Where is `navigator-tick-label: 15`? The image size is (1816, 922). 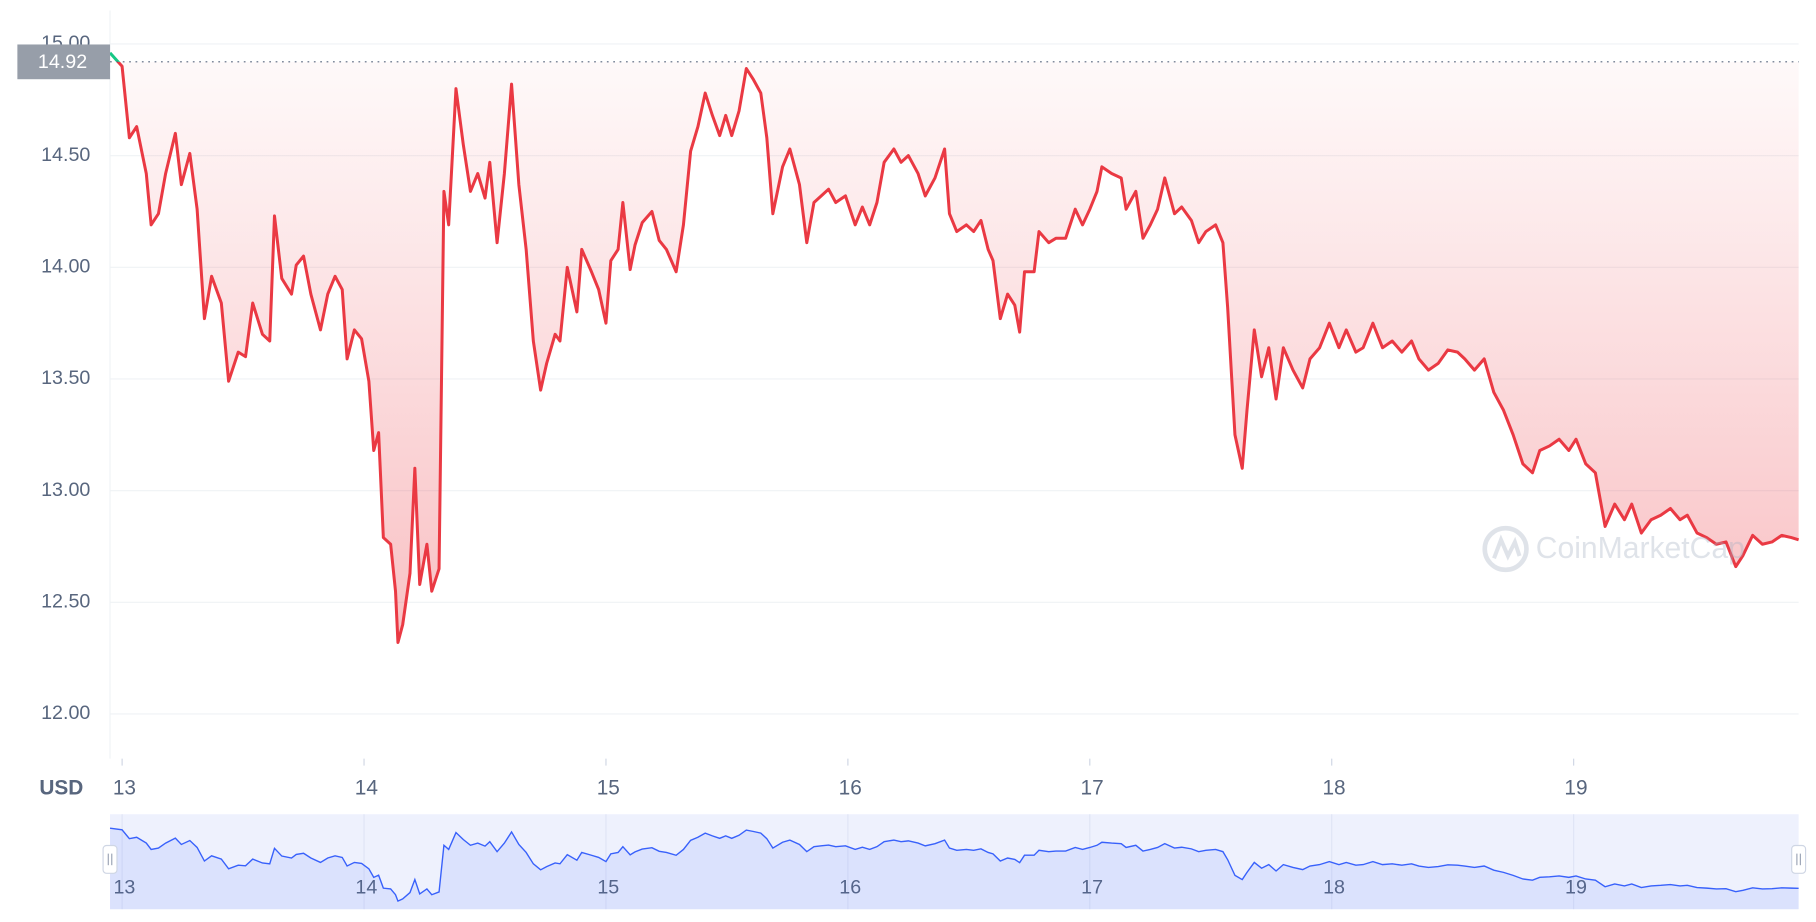 navigator-tick-label: 15 is located at coordinates (608, 888).